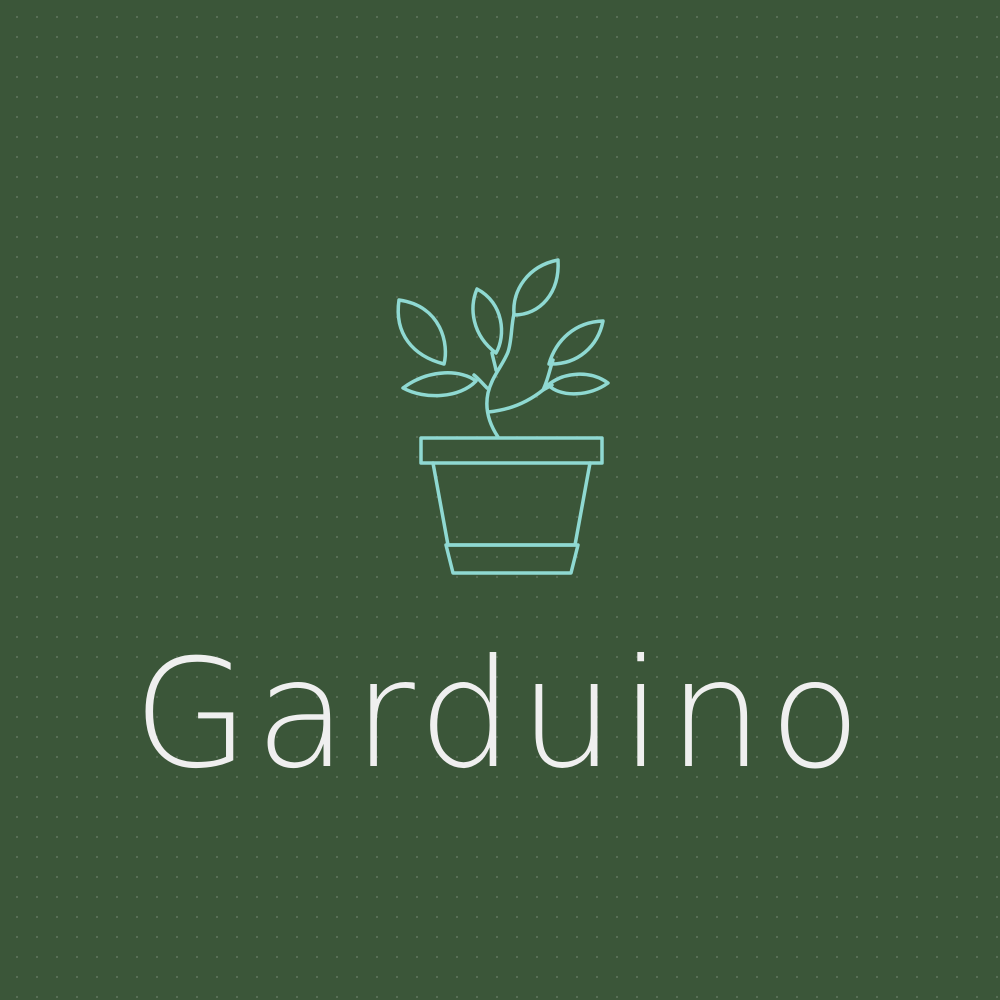 The height and width of the screenshot is (1000, 1000). What do you see at coordinates (422, 332) in the screenshot?
I see `leaf-left-upper` at bounding box center [422, 332].